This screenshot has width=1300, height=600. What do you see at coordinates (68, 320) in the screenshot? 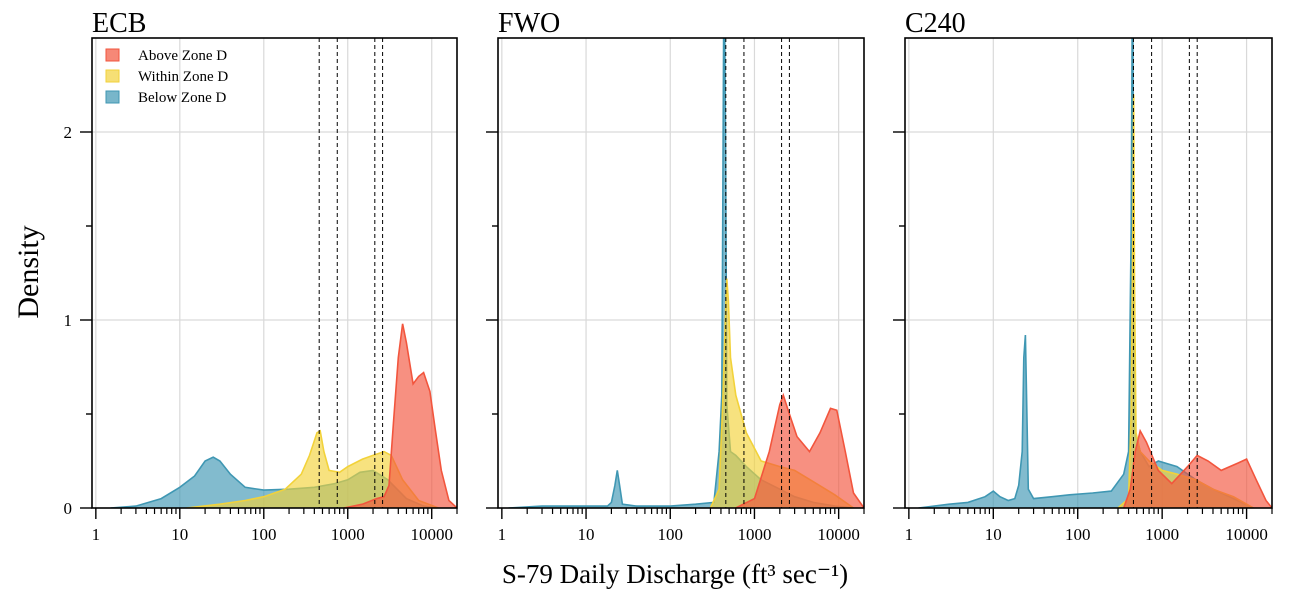
I see `y-tick-label: 1` at bounding box center [68, 320].